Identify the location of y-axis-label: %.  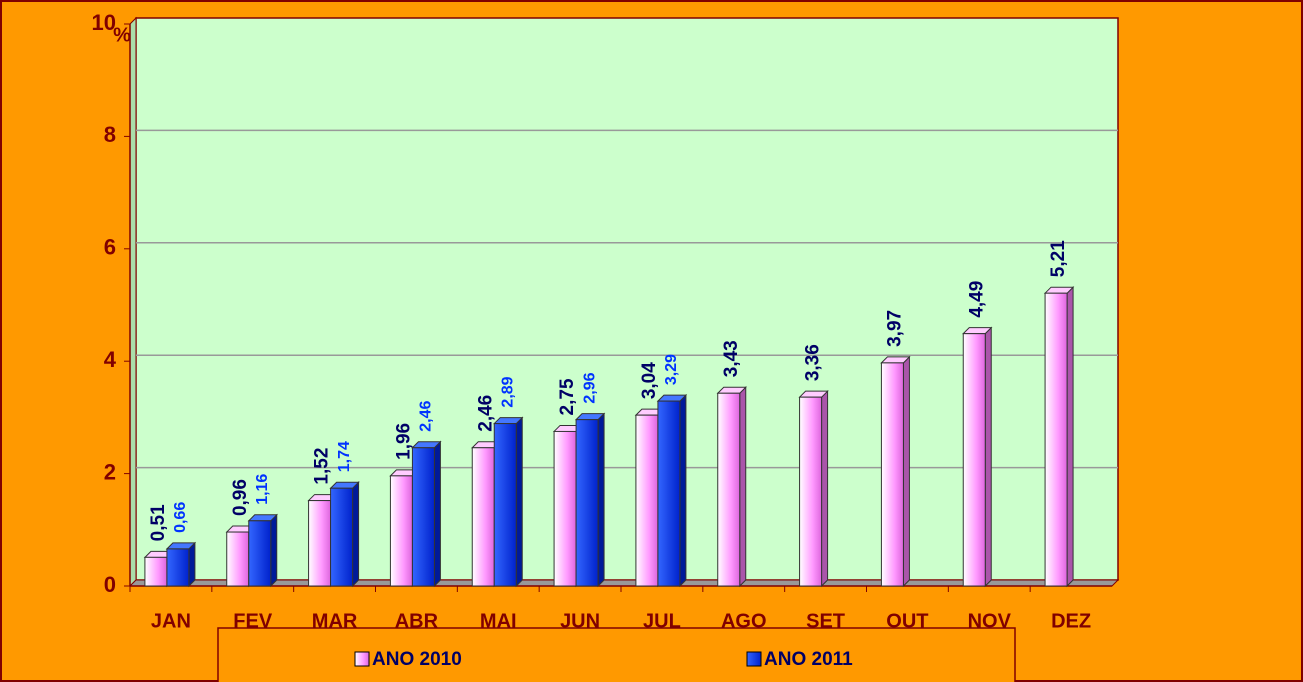
(122, 35).